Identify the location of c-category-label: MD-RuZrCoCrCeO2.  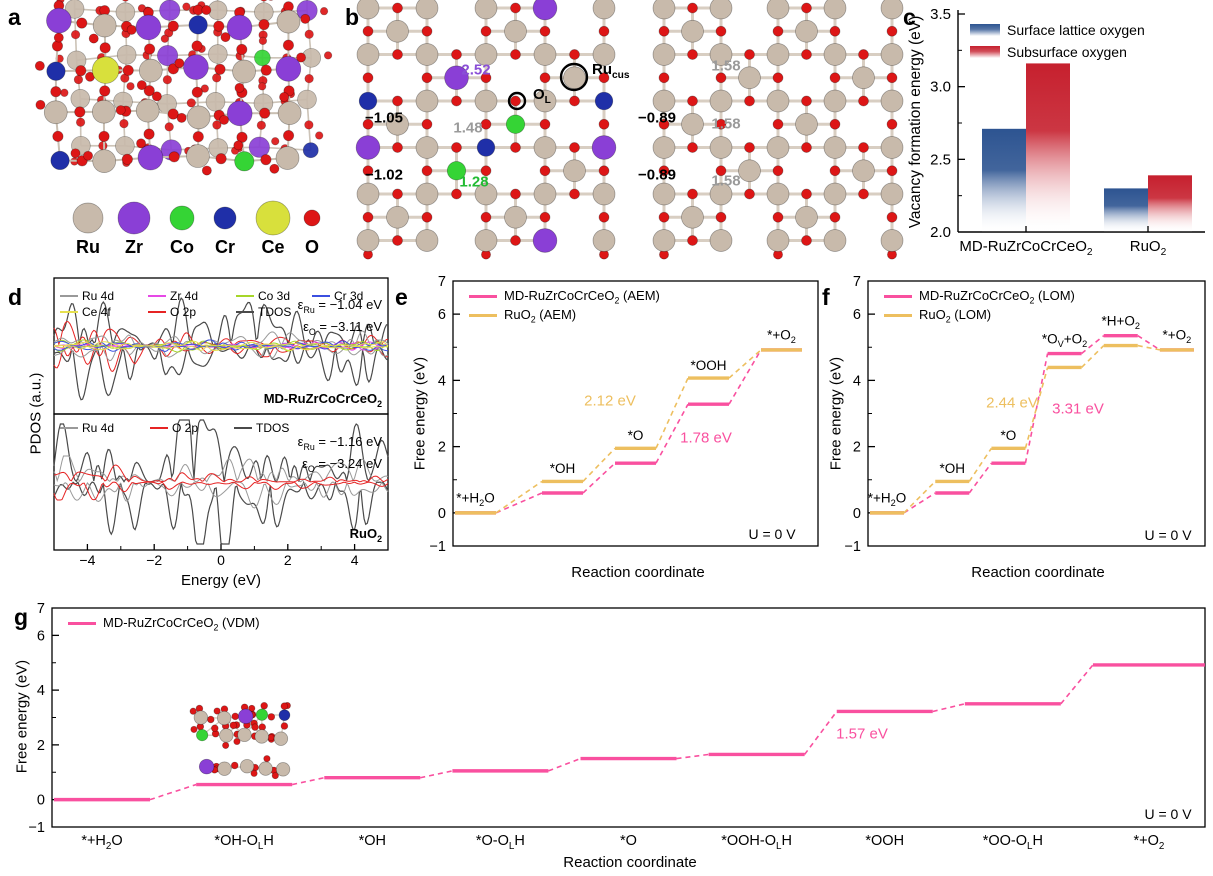
(1026, 248).